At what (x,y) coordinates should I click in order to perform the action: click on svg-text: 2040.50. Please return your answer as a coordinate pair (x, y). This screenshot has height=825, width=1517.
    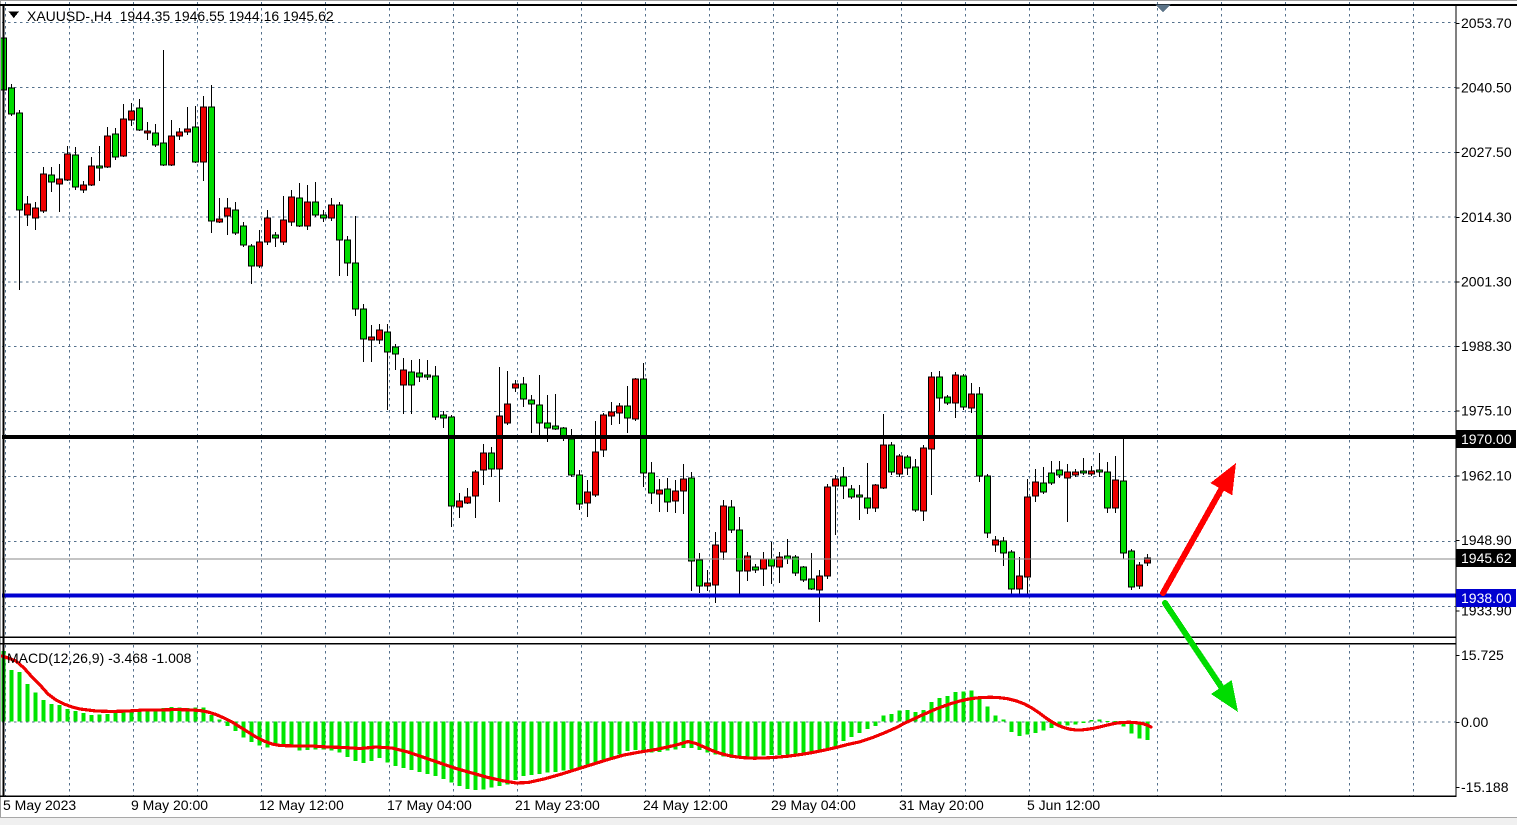
    Looking at the image, I should click on (1486, 88).